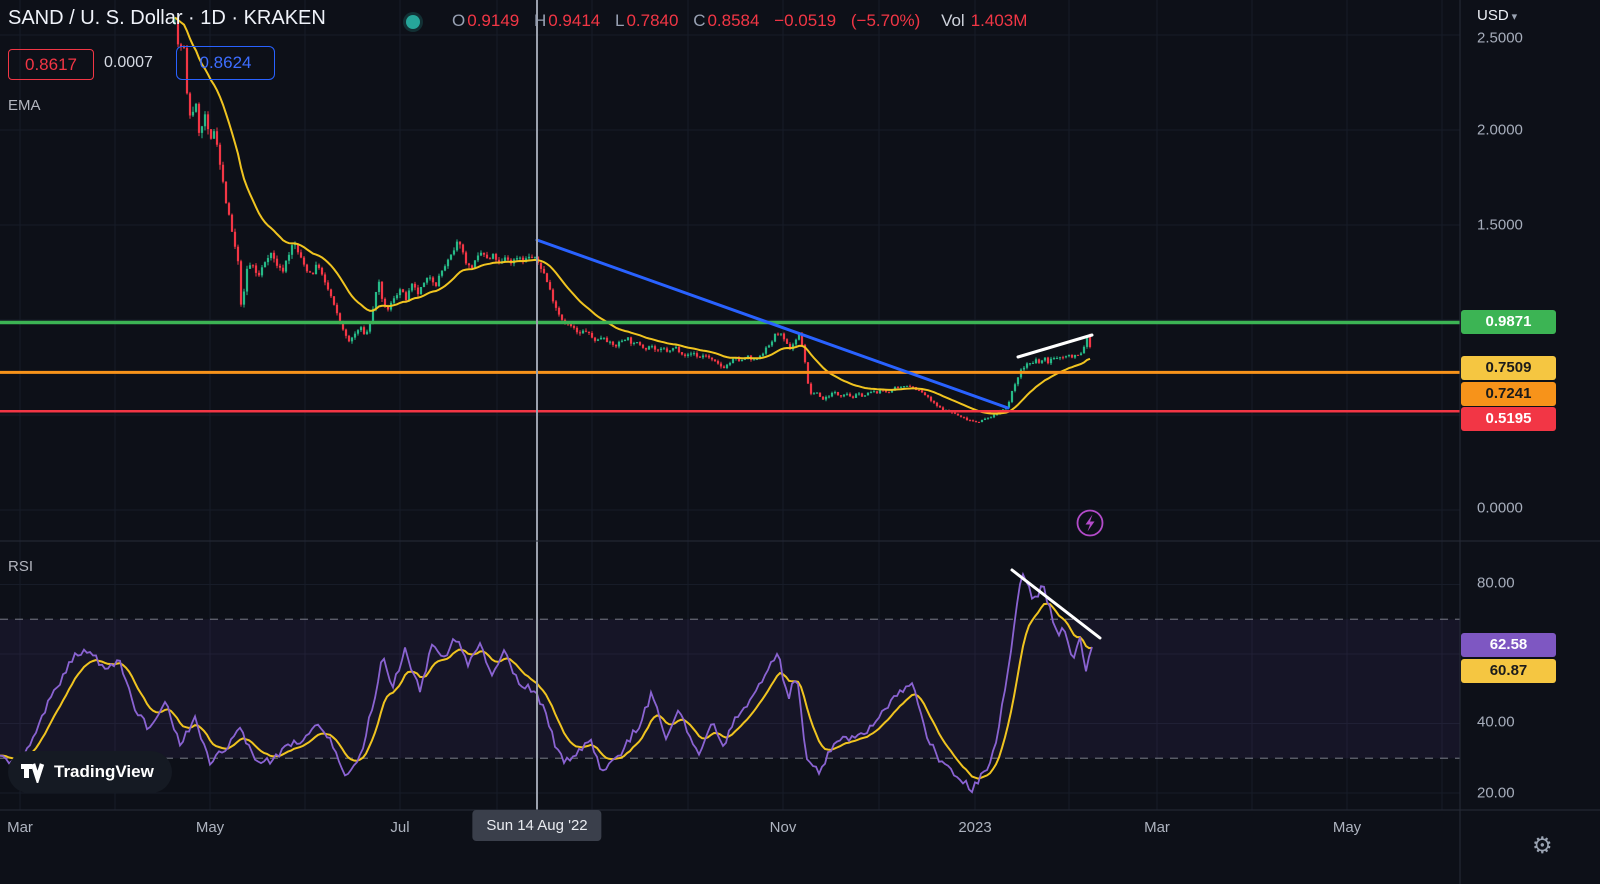  I want to click on high-label: H, so click(540, 20).